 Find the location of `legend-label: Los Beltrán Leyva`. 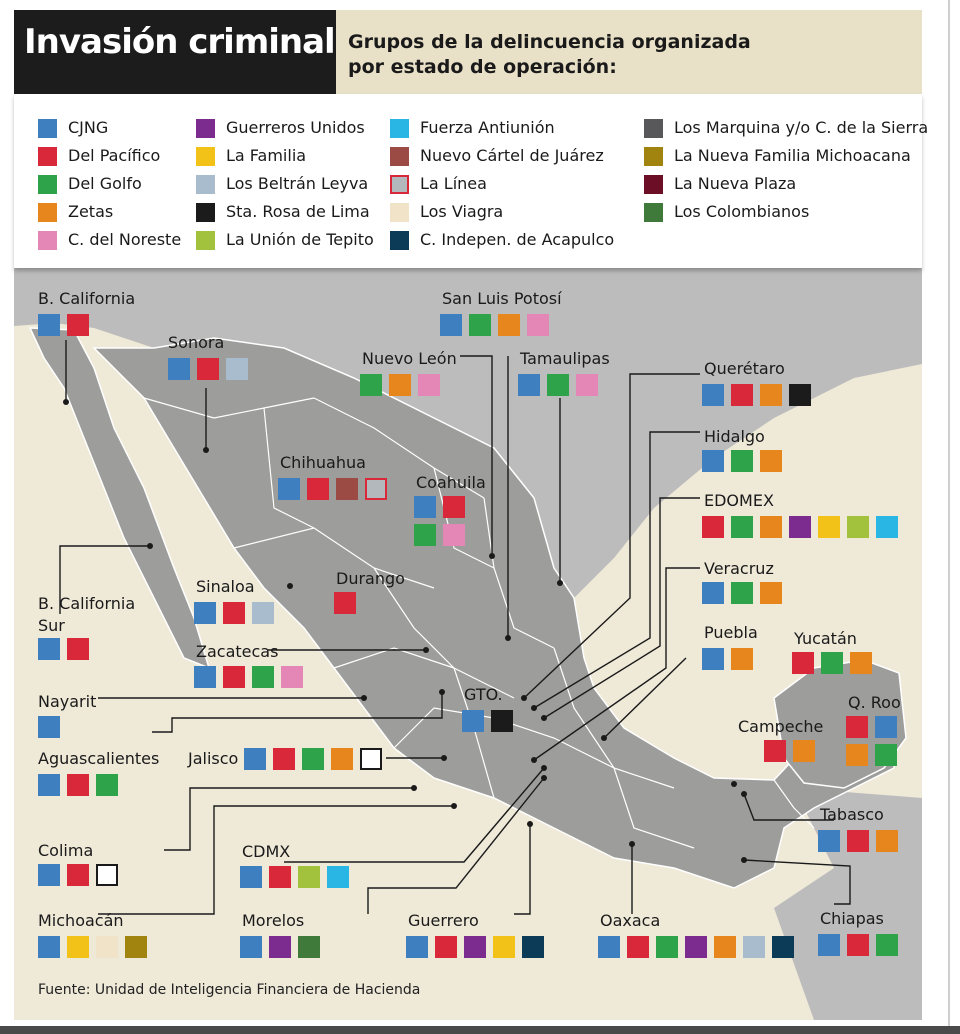

legend-label: Los Beltrán Leyva is located at coordinates (297, 183).